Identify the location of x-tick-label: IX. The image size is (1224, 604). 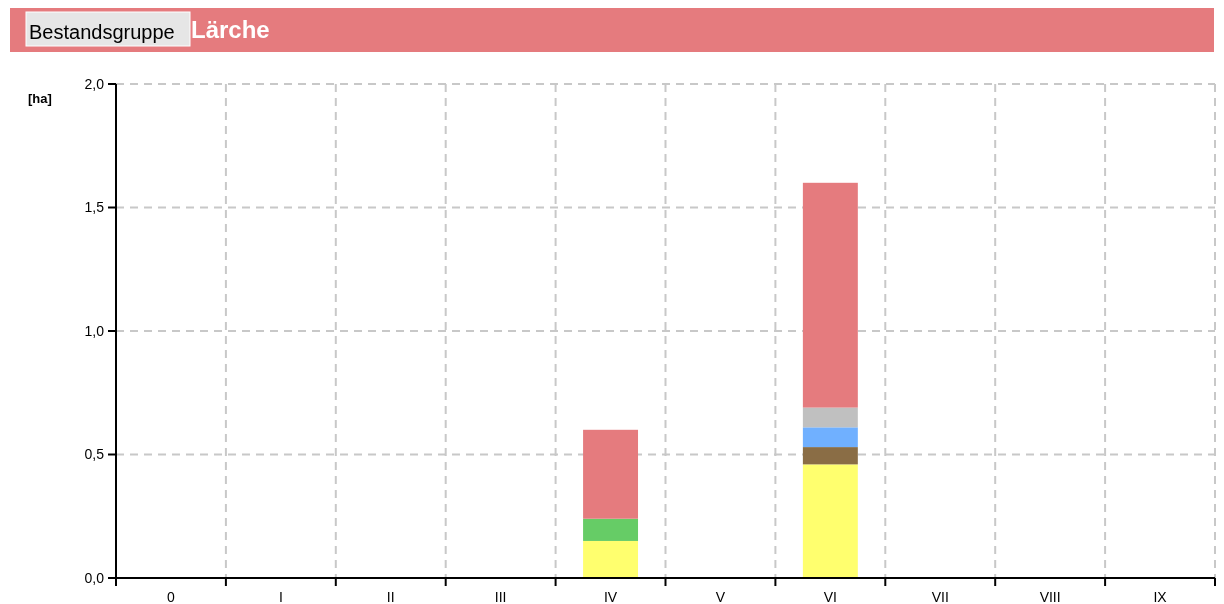
(1160, 596).